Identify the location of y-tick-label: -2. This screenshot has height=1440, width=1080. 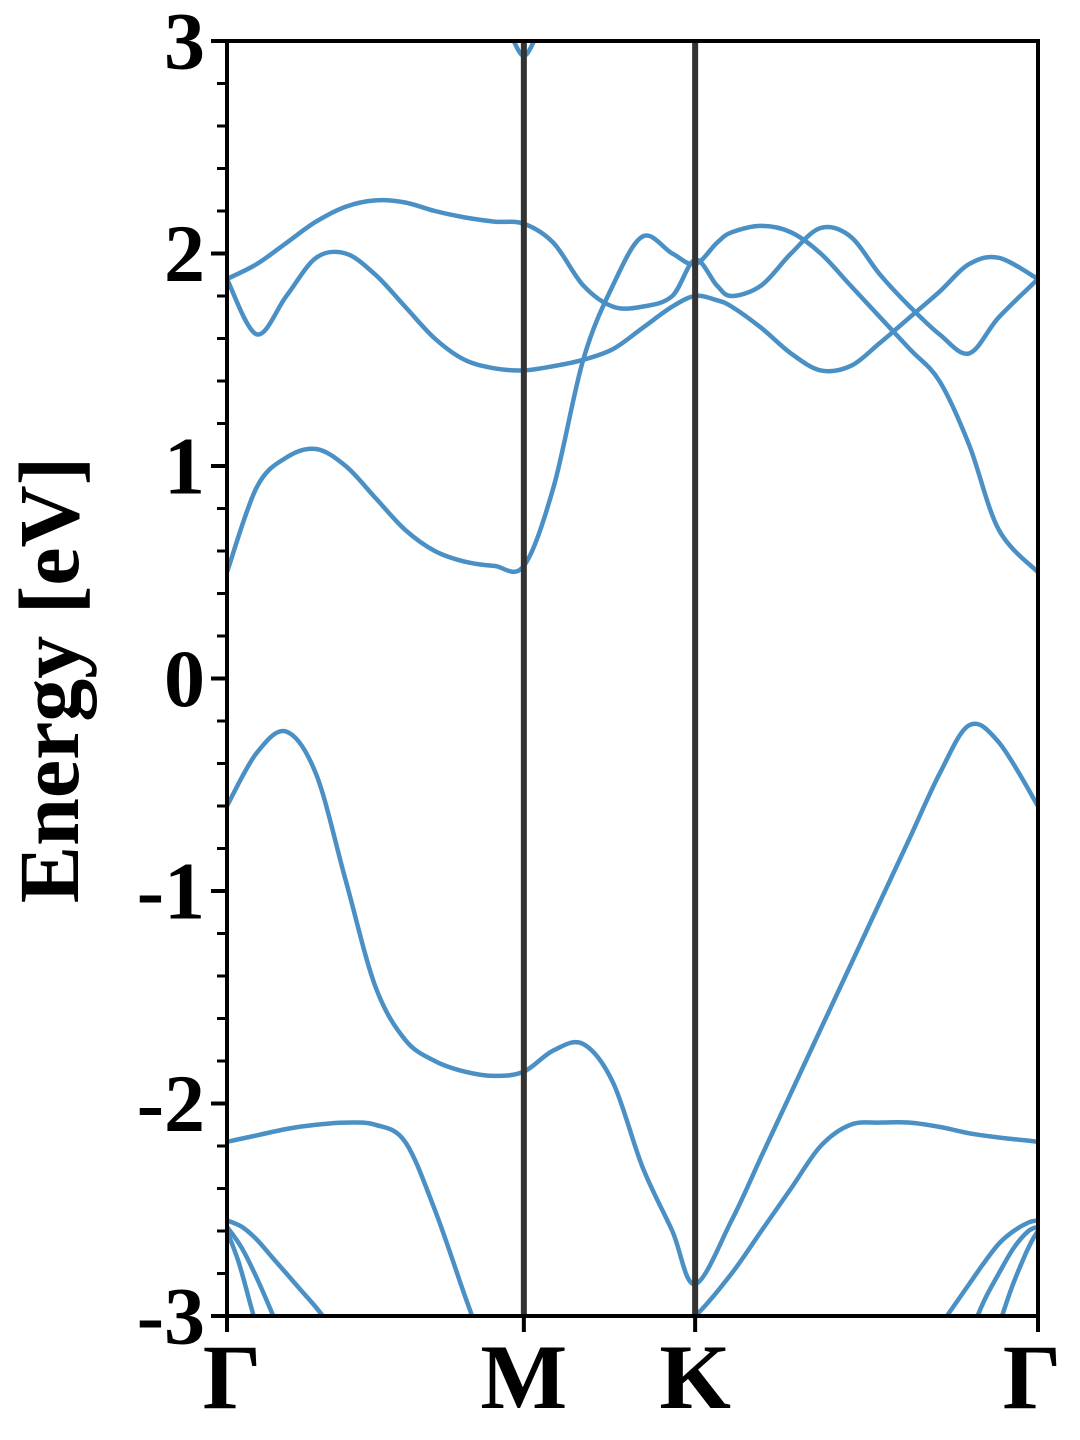
(171, 1103).